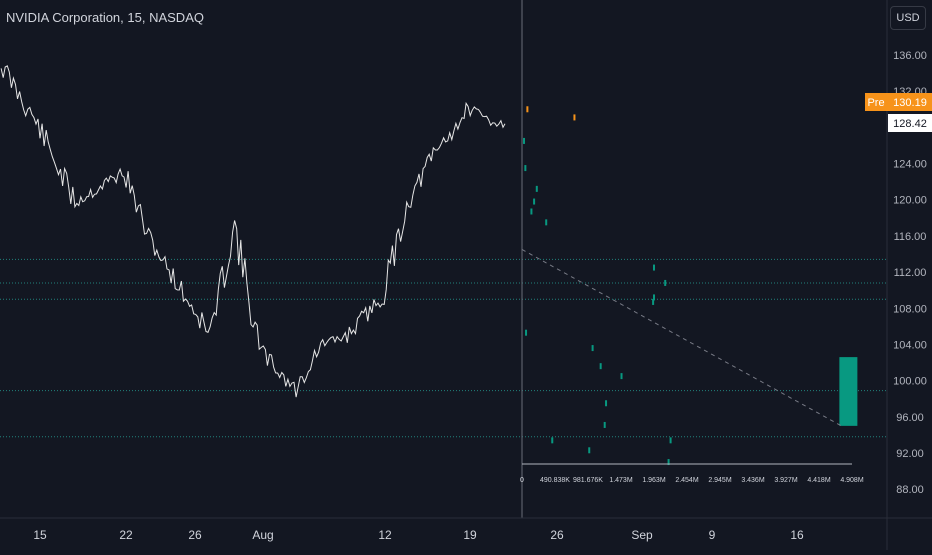 The height and width of the screenshot is (555, 932). Describe the element at coordinates (470, 535) in the screenshot. I see `x-tick-label: 19` at that location.